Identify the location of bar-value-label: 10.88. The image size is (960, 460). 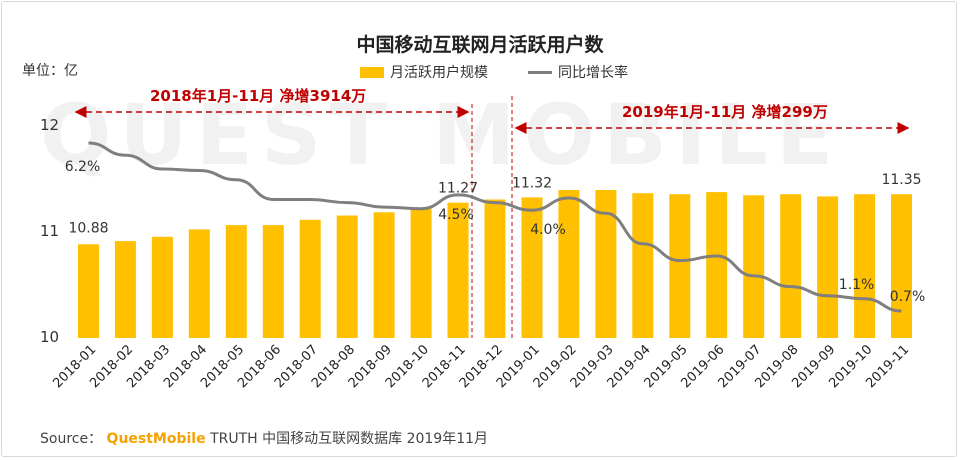
(88, 228).